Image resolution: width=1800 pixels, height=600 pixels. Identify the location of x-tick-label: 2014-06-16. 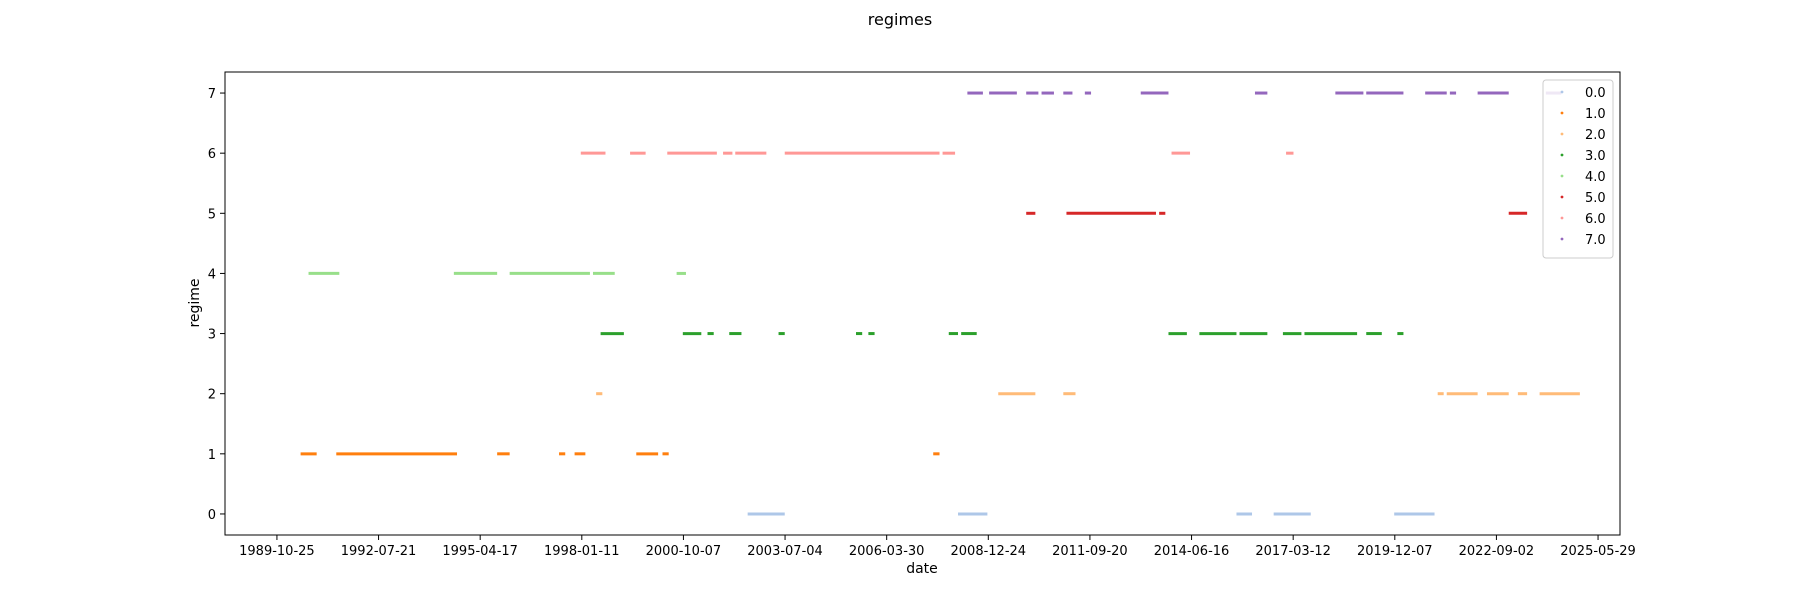
(1192, 551).